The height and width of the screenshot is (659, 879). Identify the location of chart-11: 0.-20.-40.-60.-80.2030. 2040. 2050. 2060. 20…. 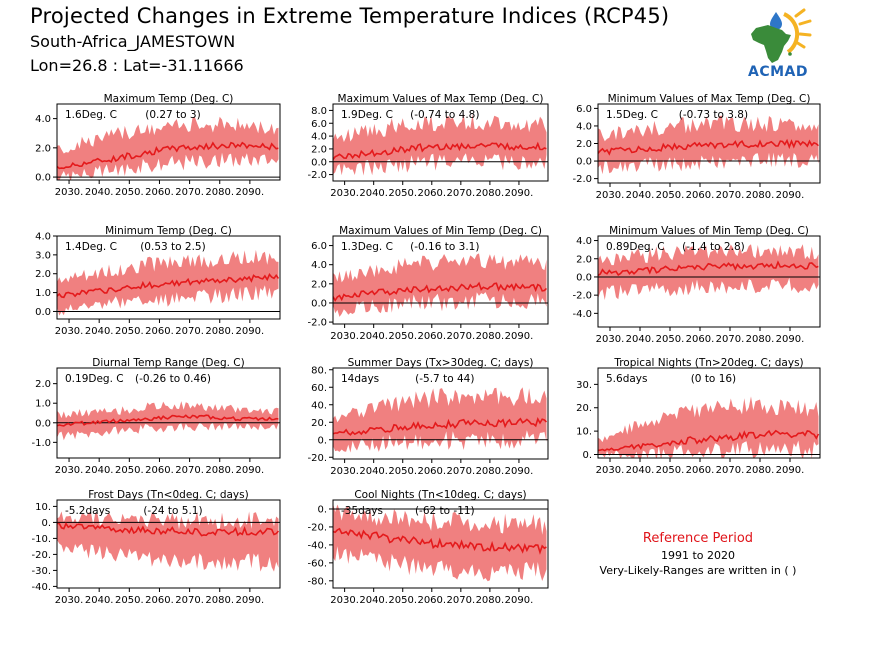
(428, 547).